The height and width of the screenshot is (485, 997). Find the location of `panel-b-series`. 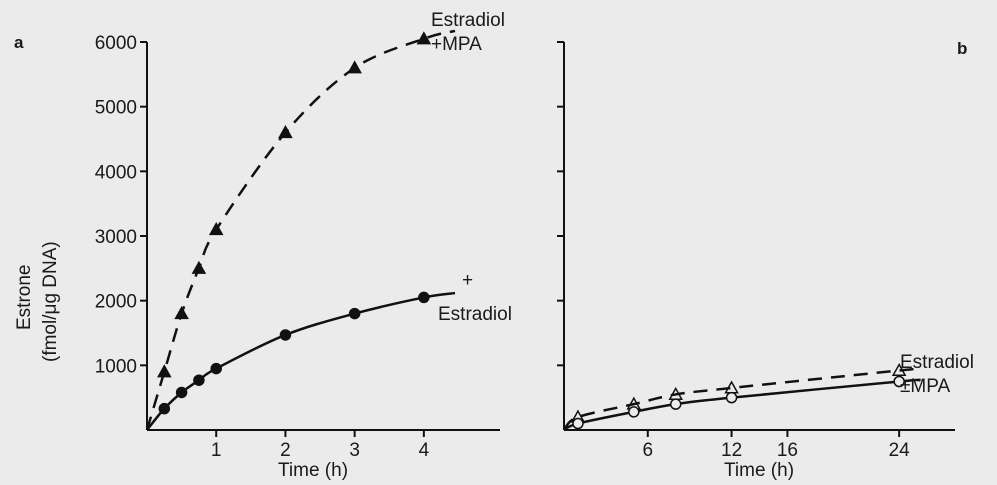

panel-b-series is located at coordinates (742, 397).